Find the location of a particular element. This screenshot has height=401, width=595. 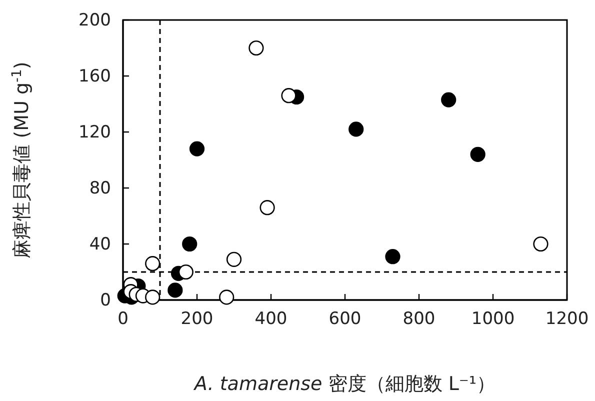

x-tick-label: 800 is located at coordinates (419, 319).